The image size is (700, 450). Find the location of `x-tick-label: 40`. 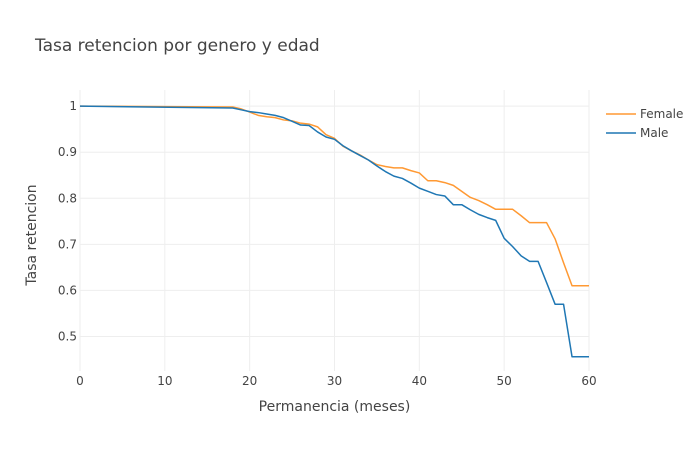

x-tick-label: 40 is located at coordinates (419, 381).